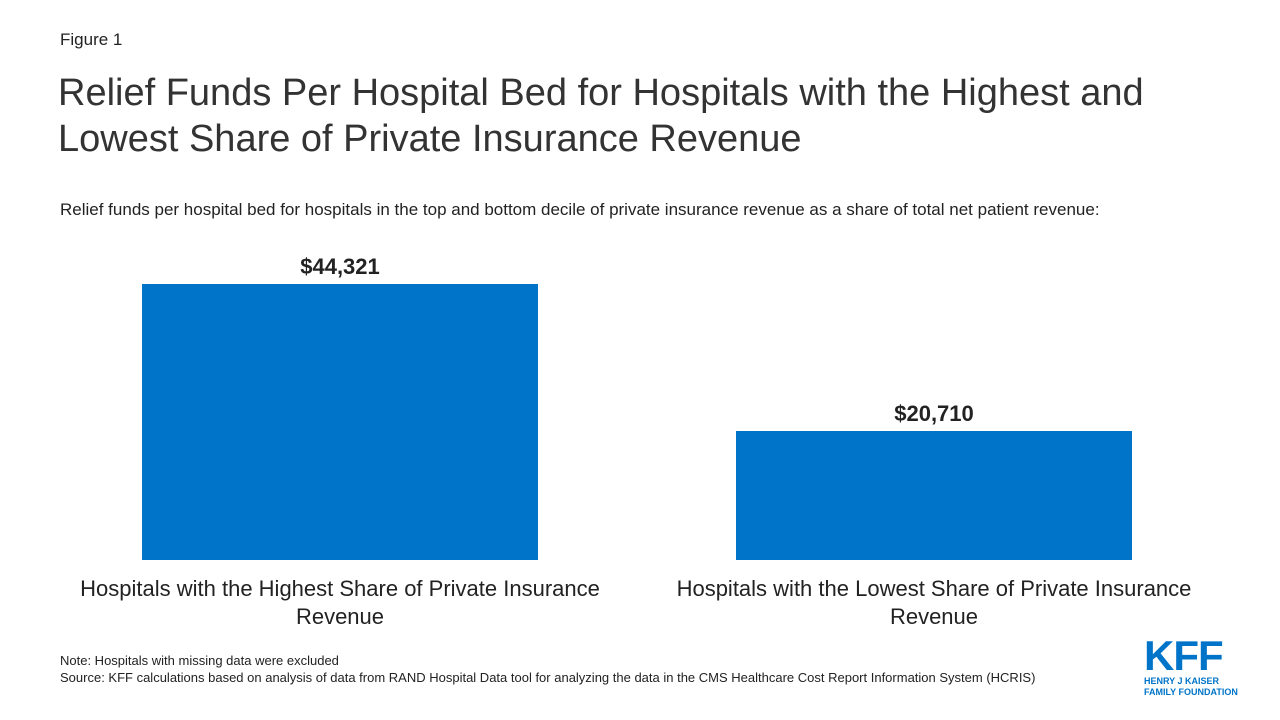 The image size is (1280, 720). What do you see at coordinates (91, 39) in the screenshot?
I see `figure-label: Figure 1` at bounding box center [91, 39].